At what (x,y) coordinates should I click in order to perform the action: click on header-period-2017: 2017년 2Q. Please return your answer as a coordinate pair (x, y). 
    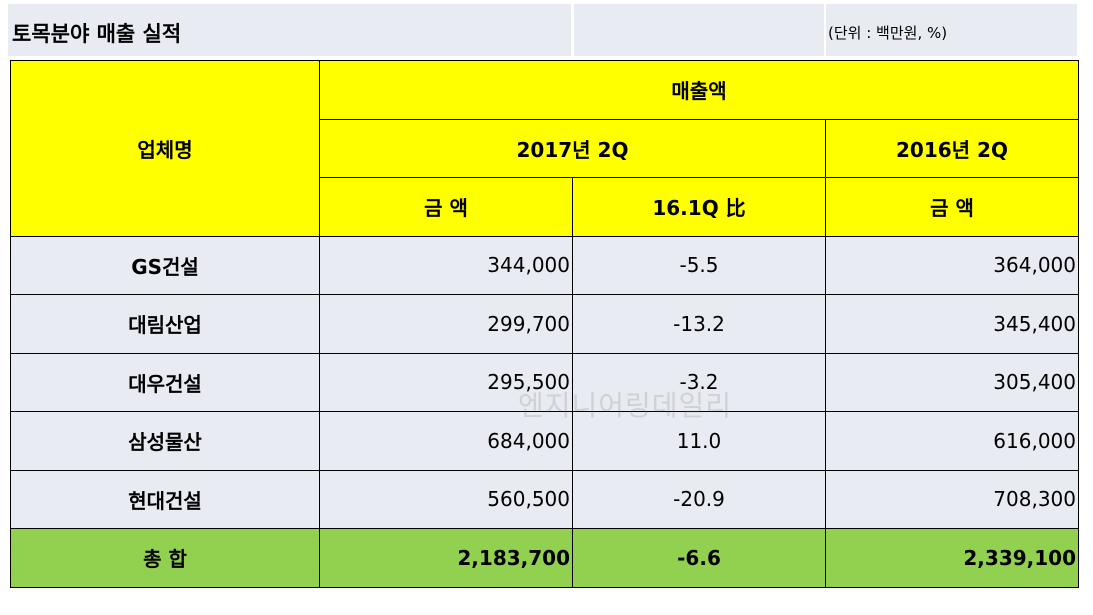
    Looking at the image, I should click on (572, 148).